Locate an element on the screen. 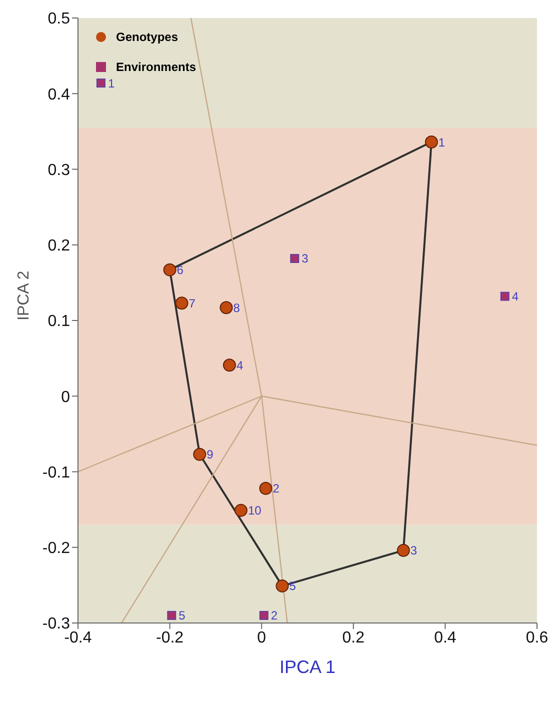 This screenshot has height=713, width=559. annotation: 10 is located at coordinates (255, 511).